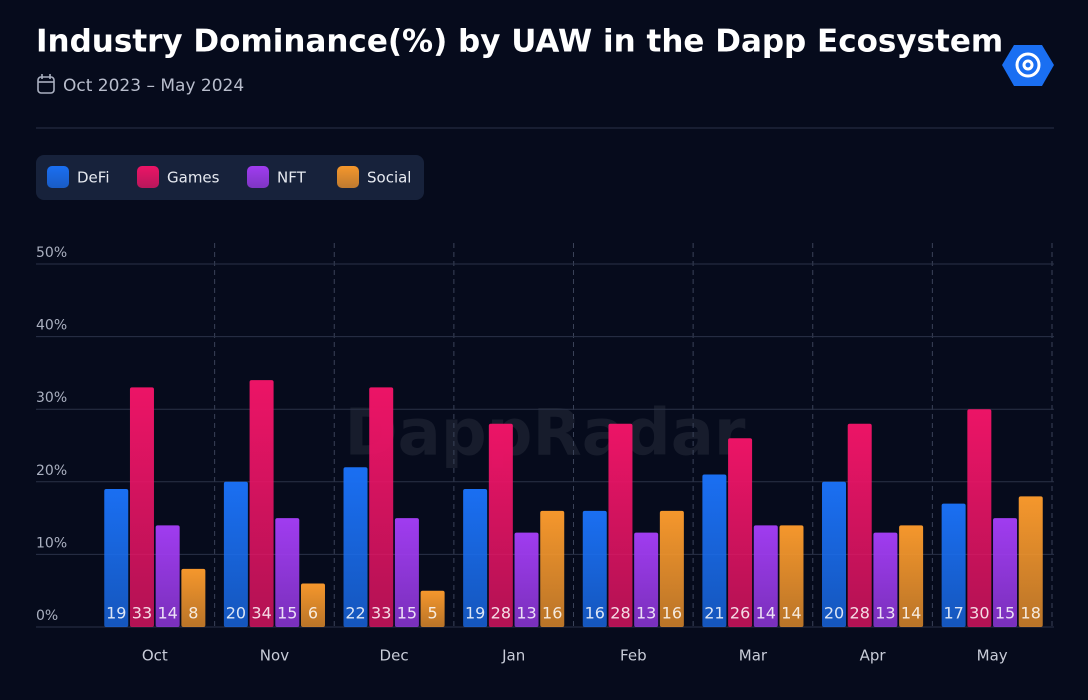 This screenshot has height=700, width=1088. What do you see at coordinates (740, 613) in the screenshot?
I see `data-label: 26` at bounding box center [740, 613].